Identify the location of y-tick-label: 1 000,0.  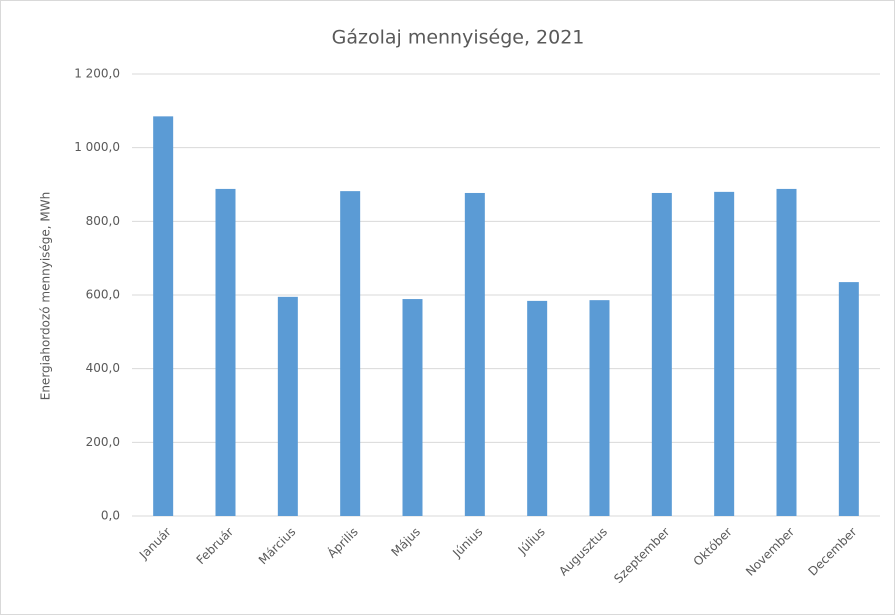
(97, 147).